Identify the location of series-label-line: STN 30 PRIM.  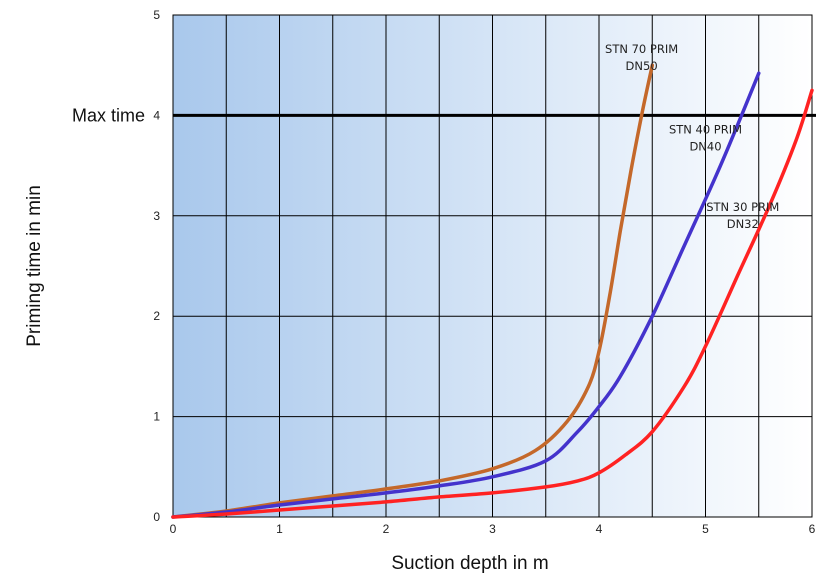
(742, 207).